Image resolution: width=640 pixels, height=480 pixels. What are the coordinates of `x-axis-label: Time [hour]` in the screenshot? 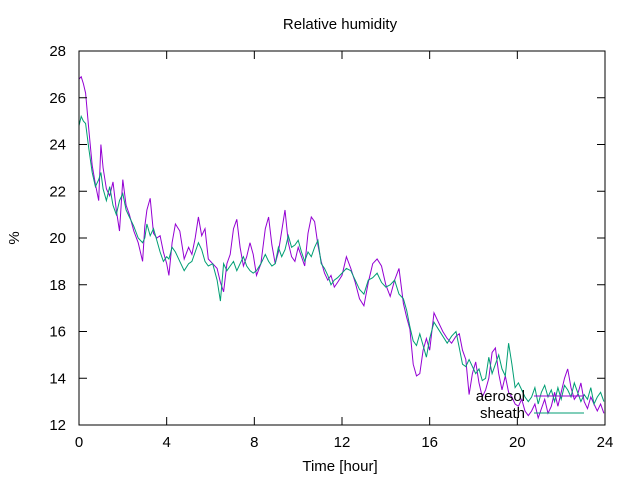 It's located at (339, 466).